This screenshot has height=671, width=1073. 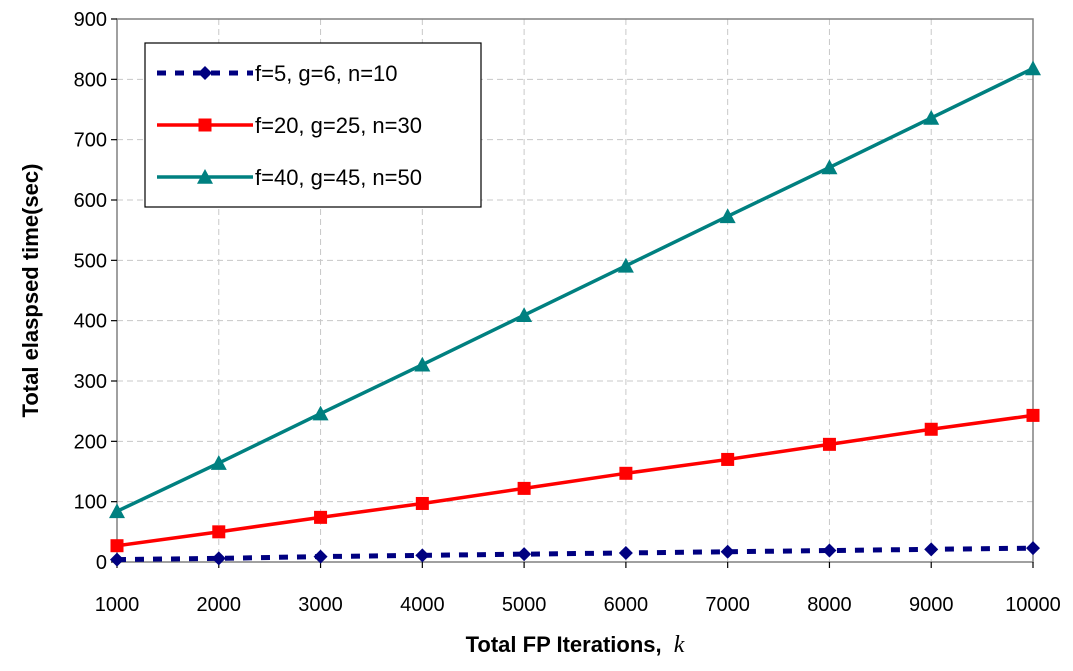 I want to click on x-tick-label: 1000, so click(x=117, y=605).